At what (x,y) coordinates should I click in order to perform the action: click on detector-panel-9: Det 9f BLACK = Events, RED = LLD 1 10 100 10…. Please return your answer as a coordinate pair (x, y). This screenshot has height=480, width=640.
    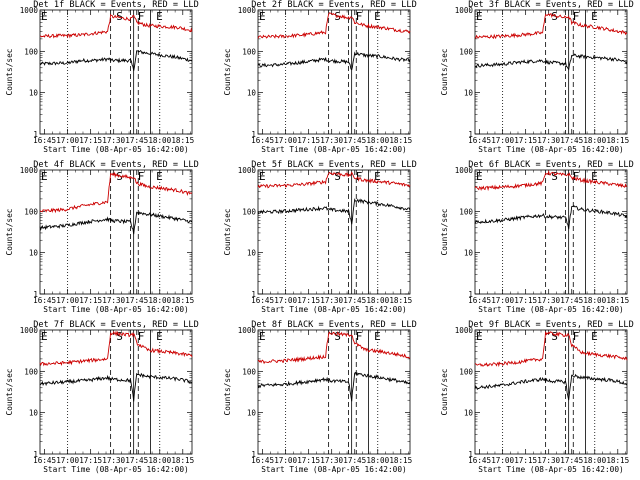
    Looking at the image, I should click on (537, 397).